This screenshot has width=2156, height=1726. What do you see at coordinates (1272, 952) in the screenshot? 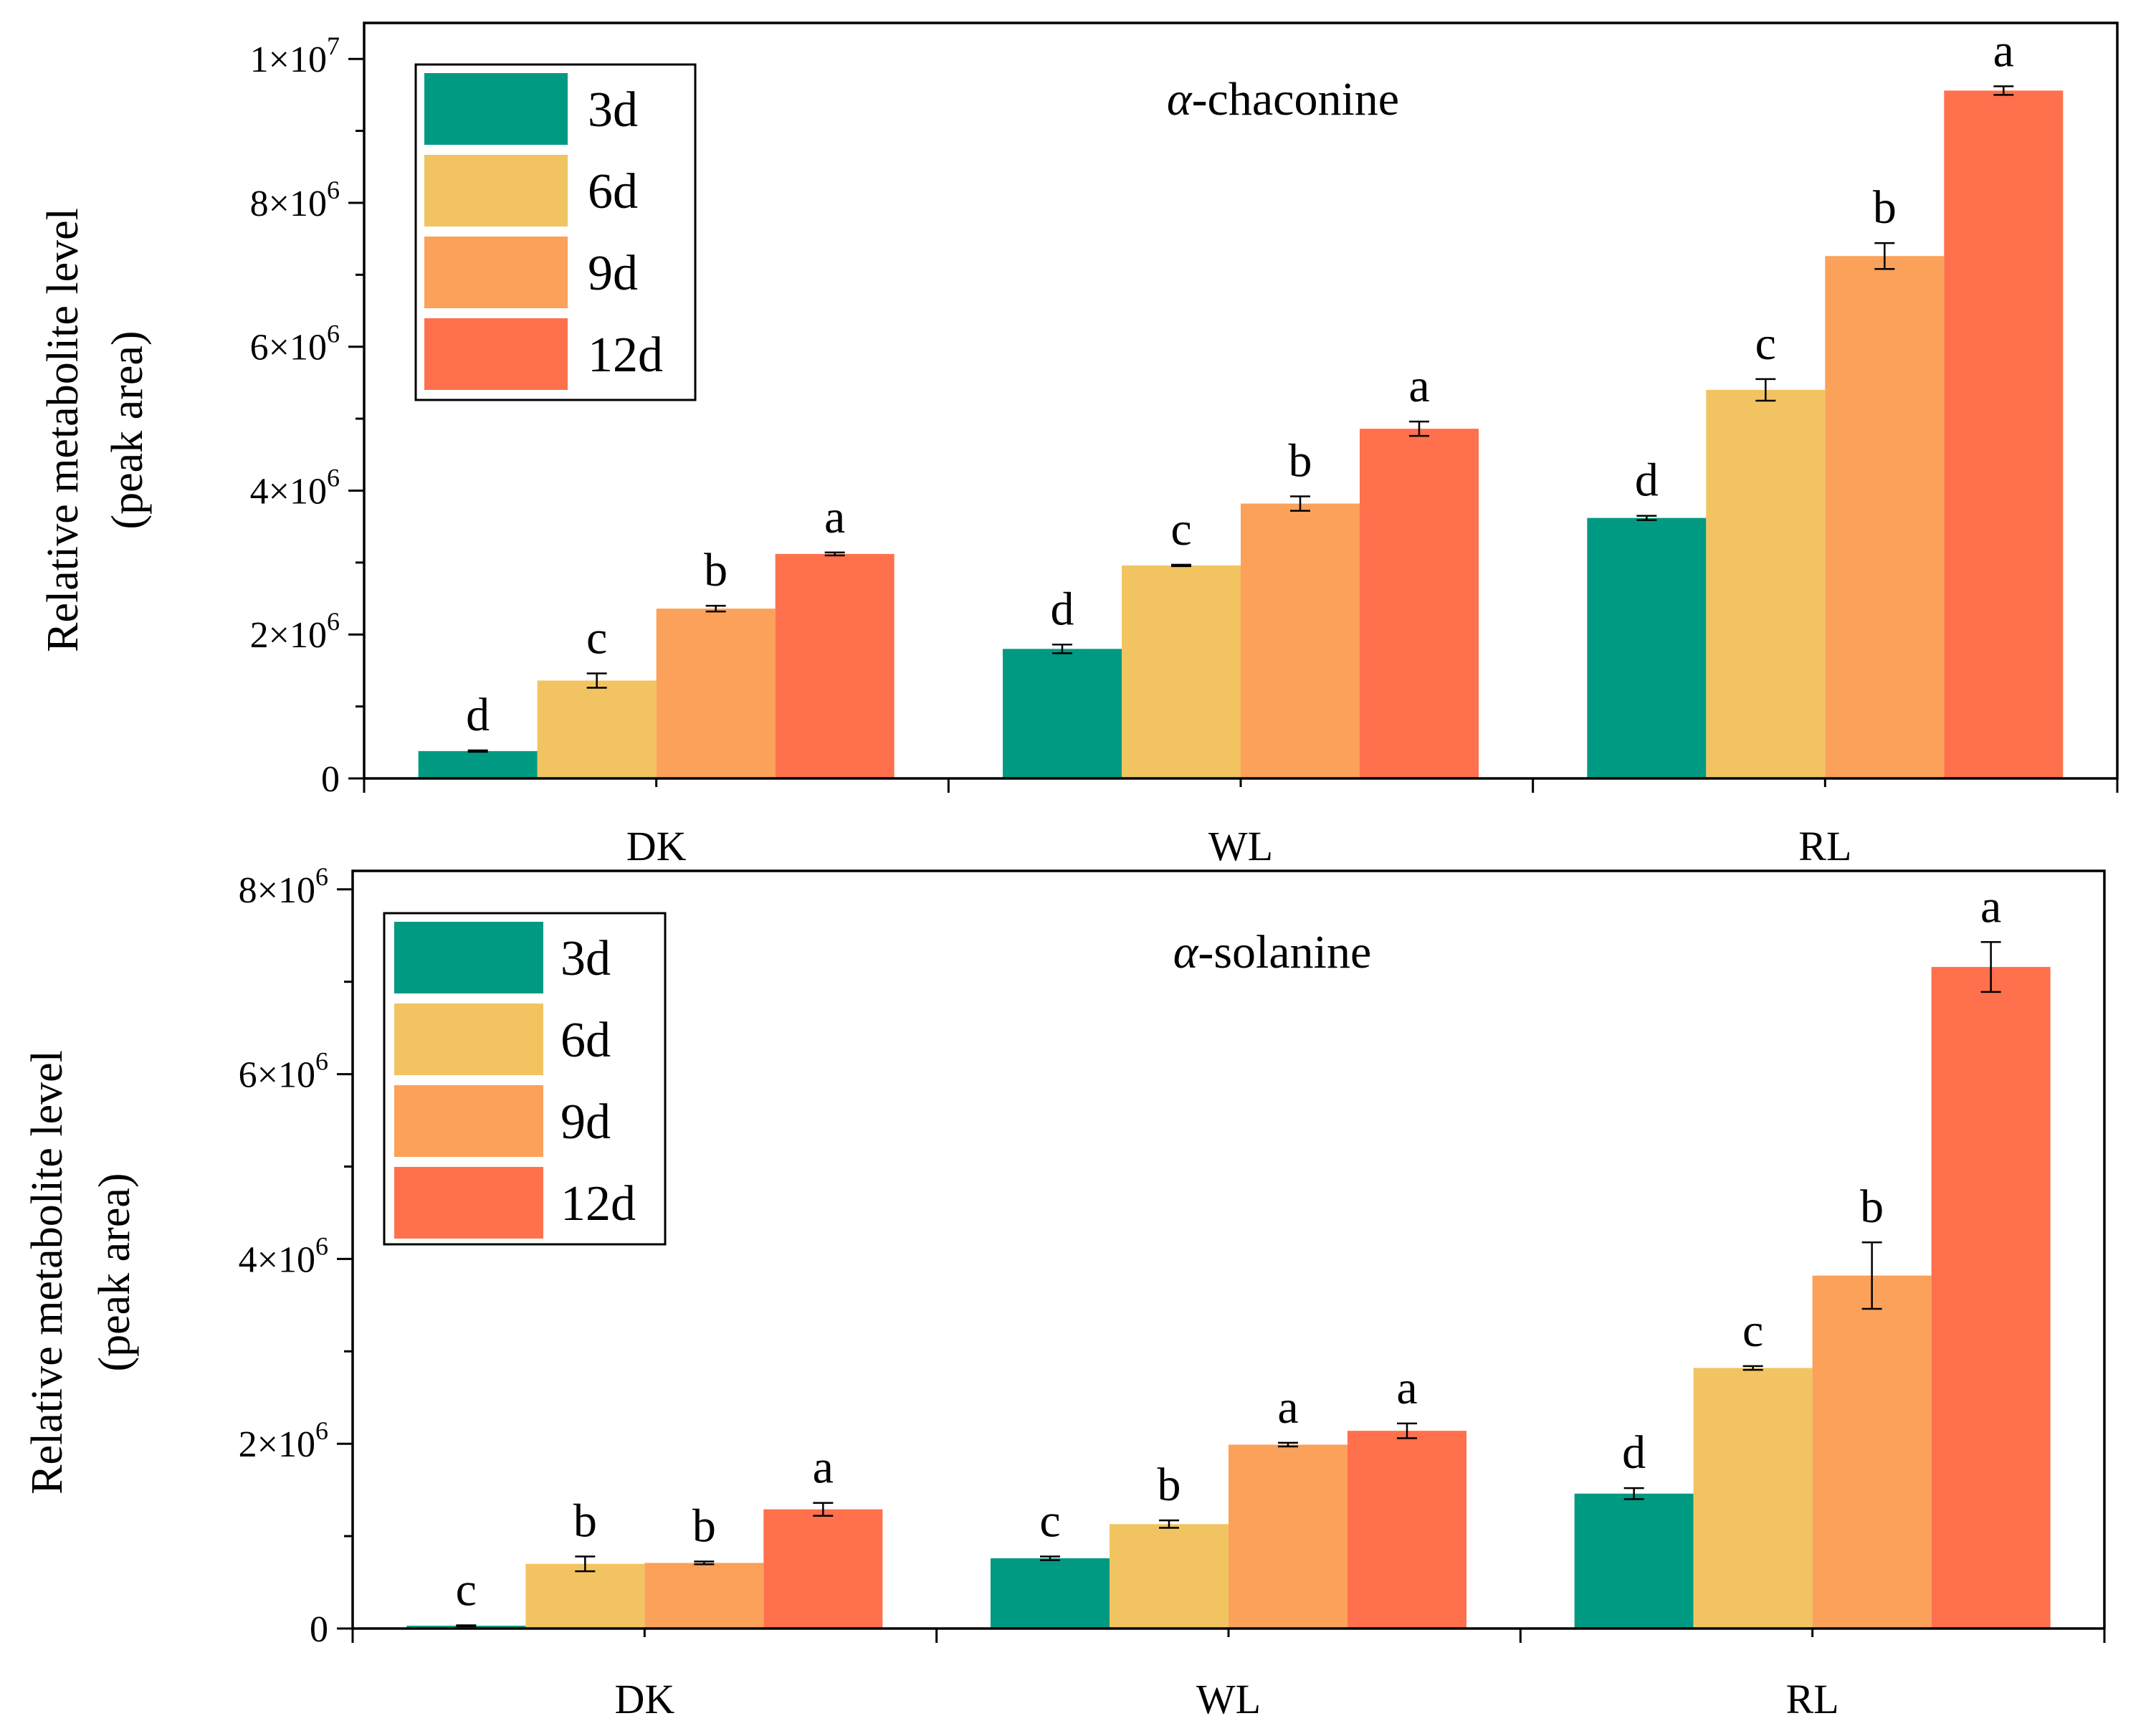
I see `chart-title: α-solanine` at bounding box center [1272, 952].